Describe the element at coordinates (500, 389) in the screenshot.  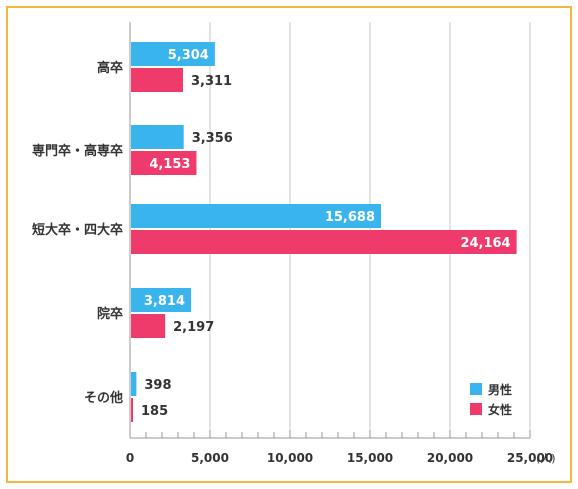
I see `legend-label: 男性` at that location.